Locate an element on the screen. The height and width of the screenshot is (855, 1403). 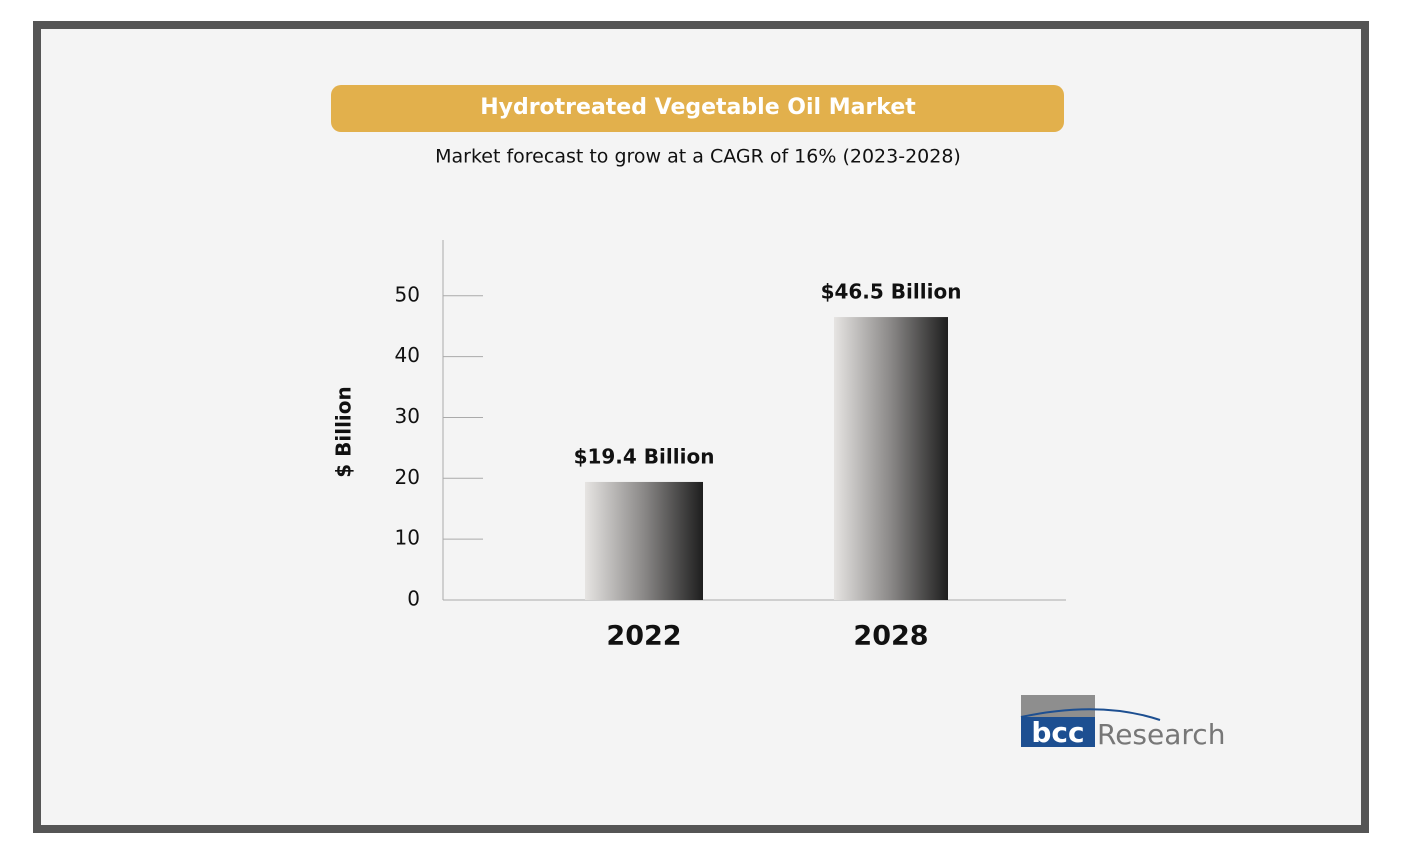
title-banner is located at coordinates (697, 108).